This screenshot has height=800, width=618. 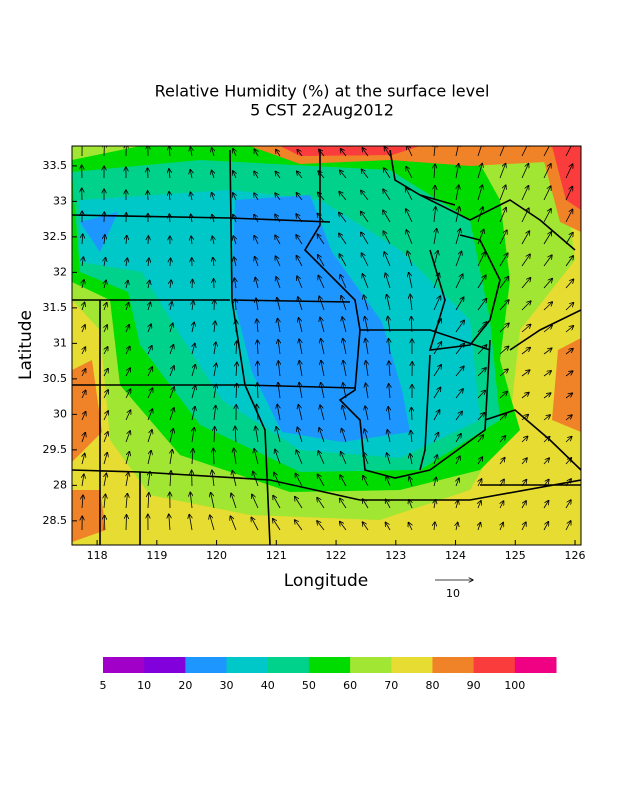 What do you see at coordinates (60, 342) in the screenshot?
I see `y-tick-label: 31` at bounding box center [60, 342].